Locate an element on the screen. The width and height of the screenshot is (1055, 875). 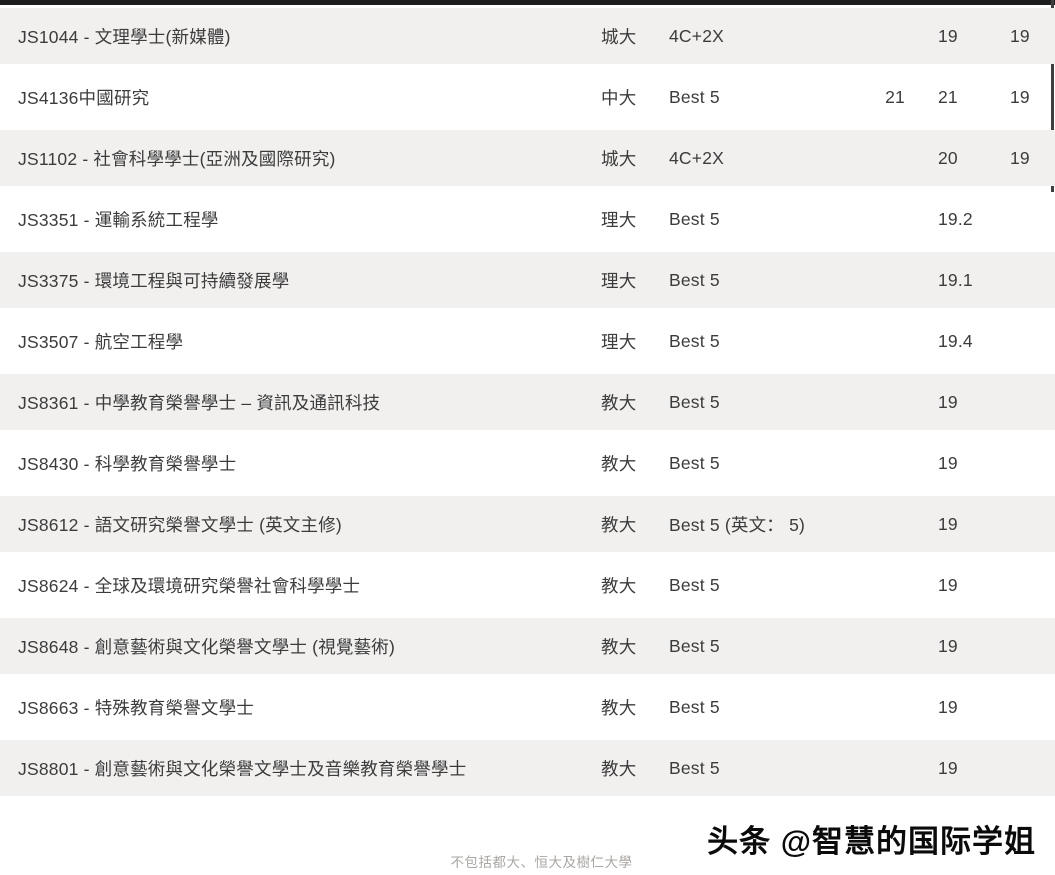
table-row: JS8648 - 創意藝術與文化榮譽文學士 (視覺藝術) 教大 Best 5 19 is located at coordinates (527, 648).